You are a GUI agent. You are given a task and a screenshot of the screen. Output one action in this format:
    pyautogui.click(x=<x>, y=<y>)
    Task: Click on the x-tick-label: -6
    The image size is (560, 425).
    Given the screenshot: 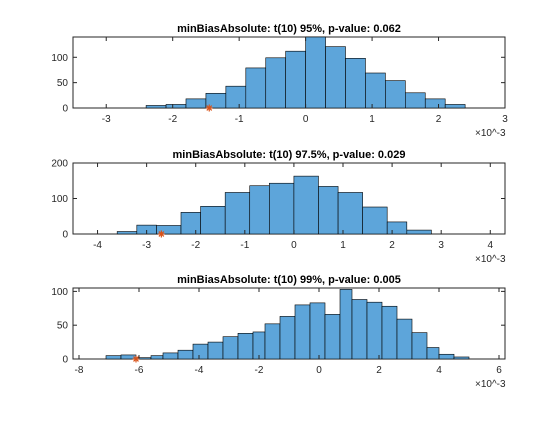 What is the action you would take?
    pyautogui.click(x=139, y=370)
    